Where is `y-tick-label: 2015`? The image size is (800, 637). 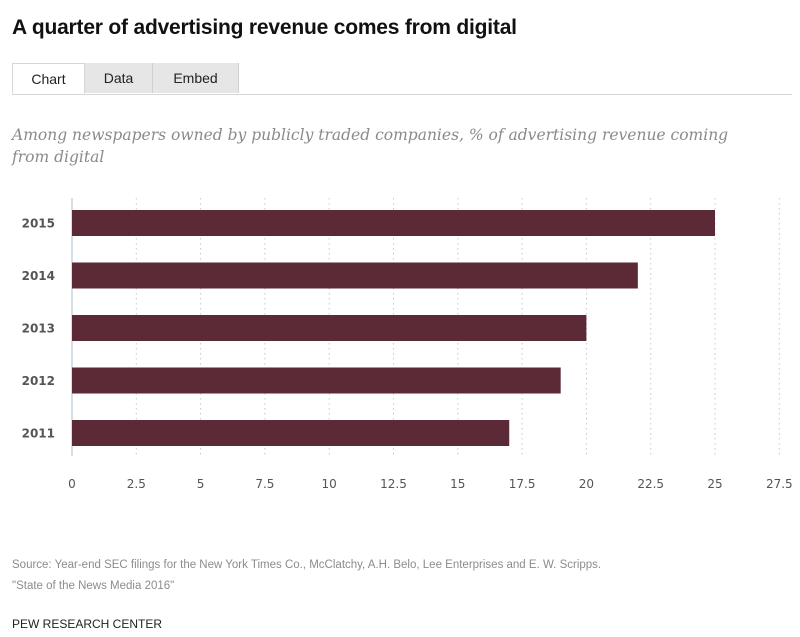 y-tick-label: 2015 is located at coordinates (38, 224).